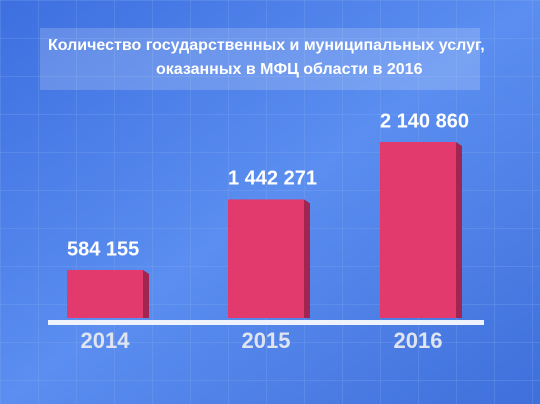 This screenshot has width=540, height=404. Describe the element at coordinates (106, 340) in the screenshot. I see `x-tick-label: 2014` at that location.